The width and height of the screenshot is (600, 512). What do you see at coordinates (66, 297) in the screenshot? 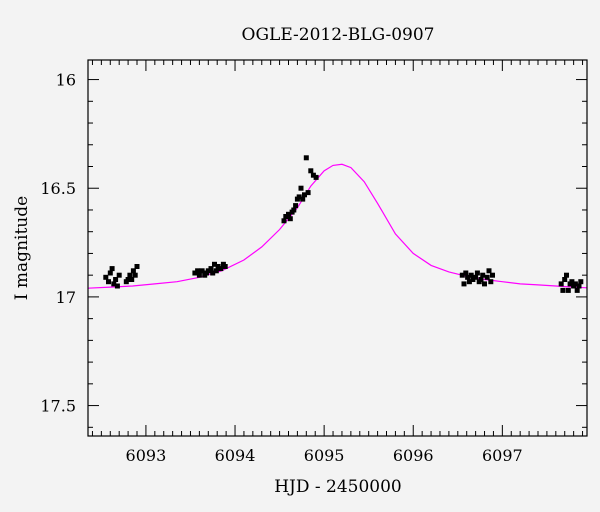
I see `y-tick-label: 17` at bounding box center [66, 297].